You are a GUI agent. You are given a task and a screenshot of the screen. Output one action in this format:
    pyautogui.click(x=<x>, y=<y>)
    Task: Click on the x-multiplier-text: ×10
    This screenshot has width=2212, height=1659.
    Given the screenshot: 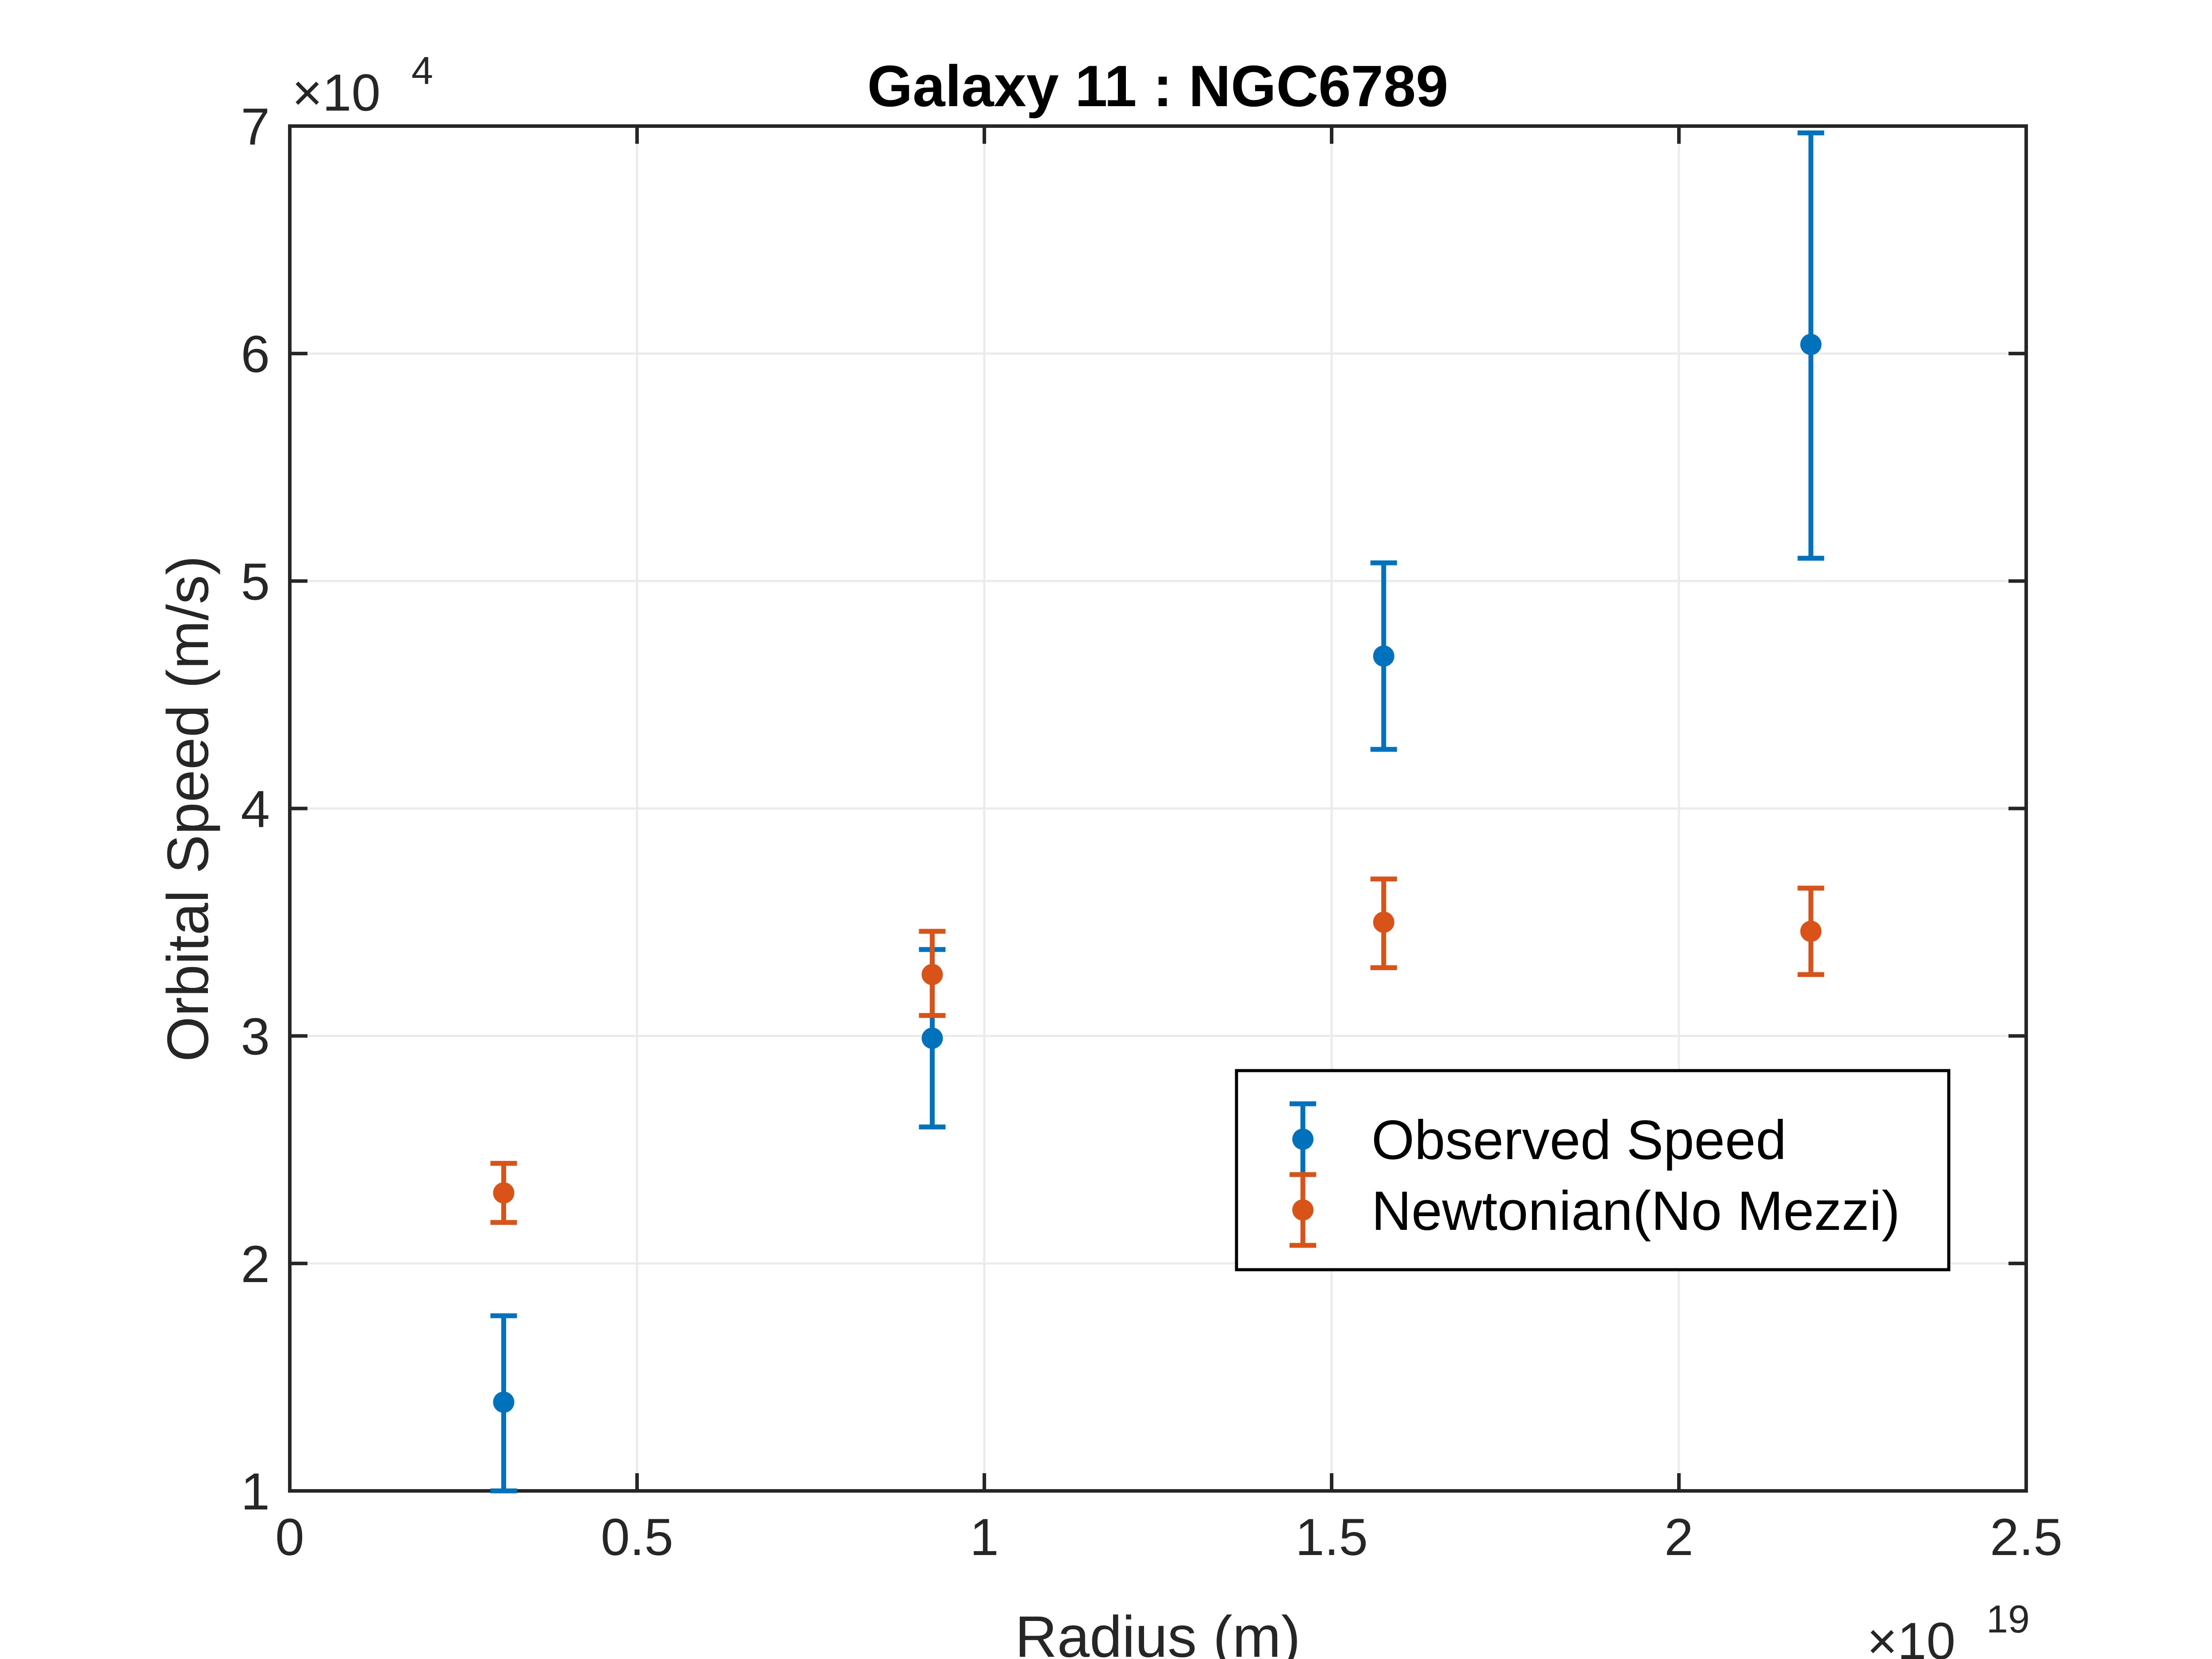 What is the action you would take?
    pyautogui.click(x=1911, y=1636)
    